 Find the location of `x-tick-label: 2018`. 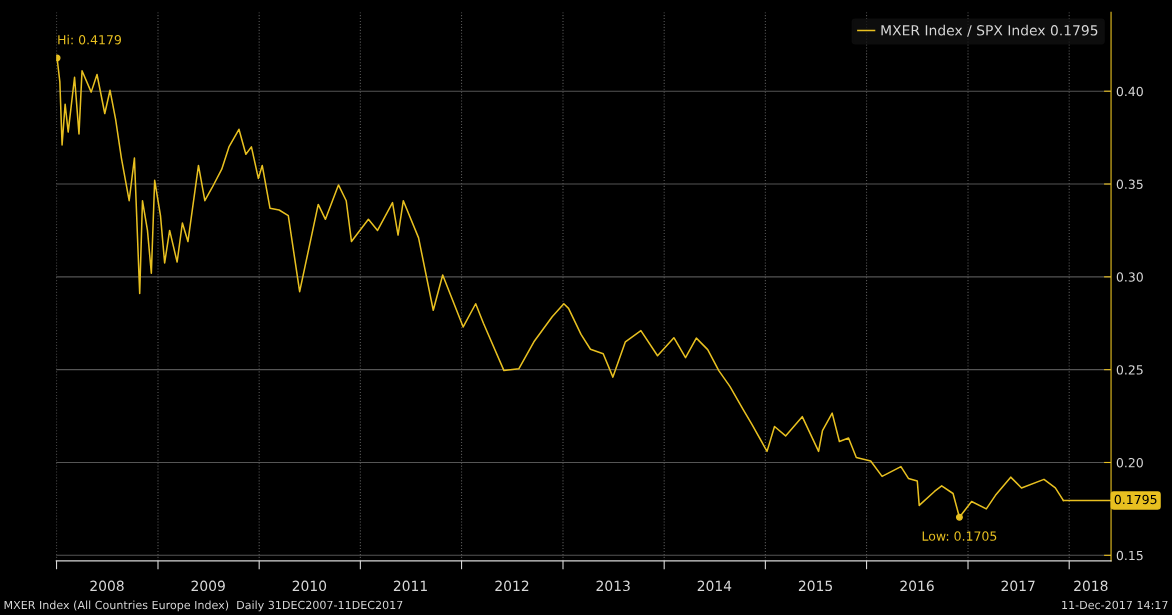

x-tick-label: 2018 is located at coordinates (1091, 586).